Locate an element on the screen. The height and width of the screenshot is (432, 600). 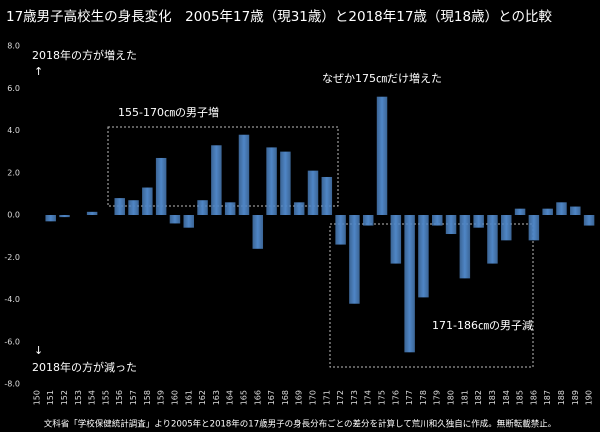
x-tick-label: 173 is located at coordinates (354, 397).